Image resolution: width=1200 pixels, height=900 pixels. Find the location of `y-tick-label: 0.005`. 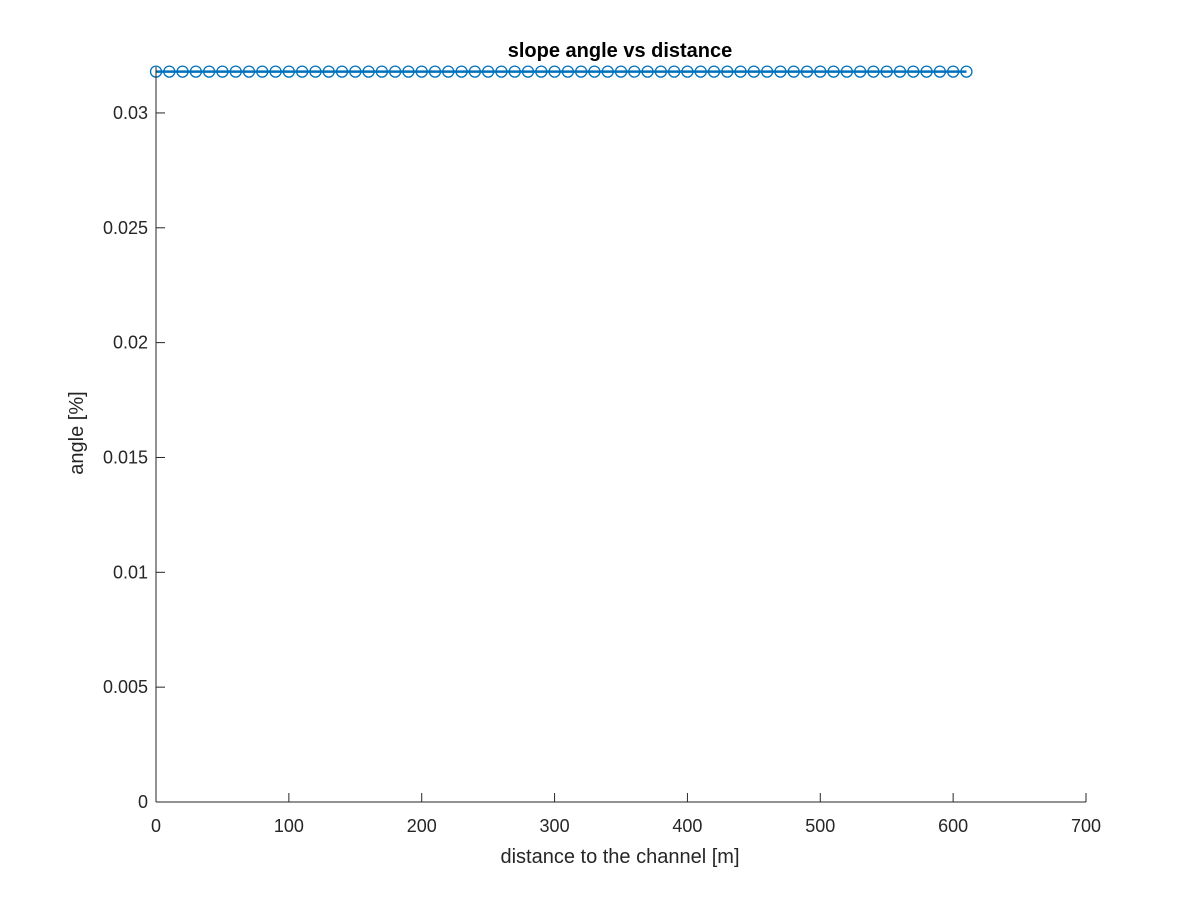

y-tick-label: 0.005 is located at coordinates (125, 687).